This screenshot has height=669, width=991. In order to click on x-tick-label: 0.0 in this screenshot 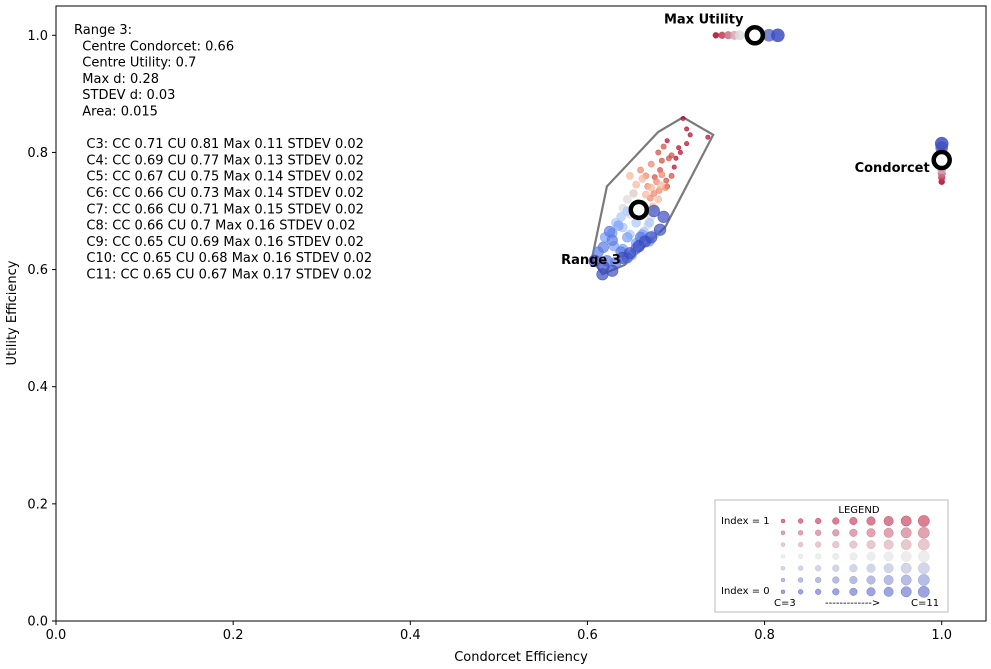, I will do `click(56, 635)`.